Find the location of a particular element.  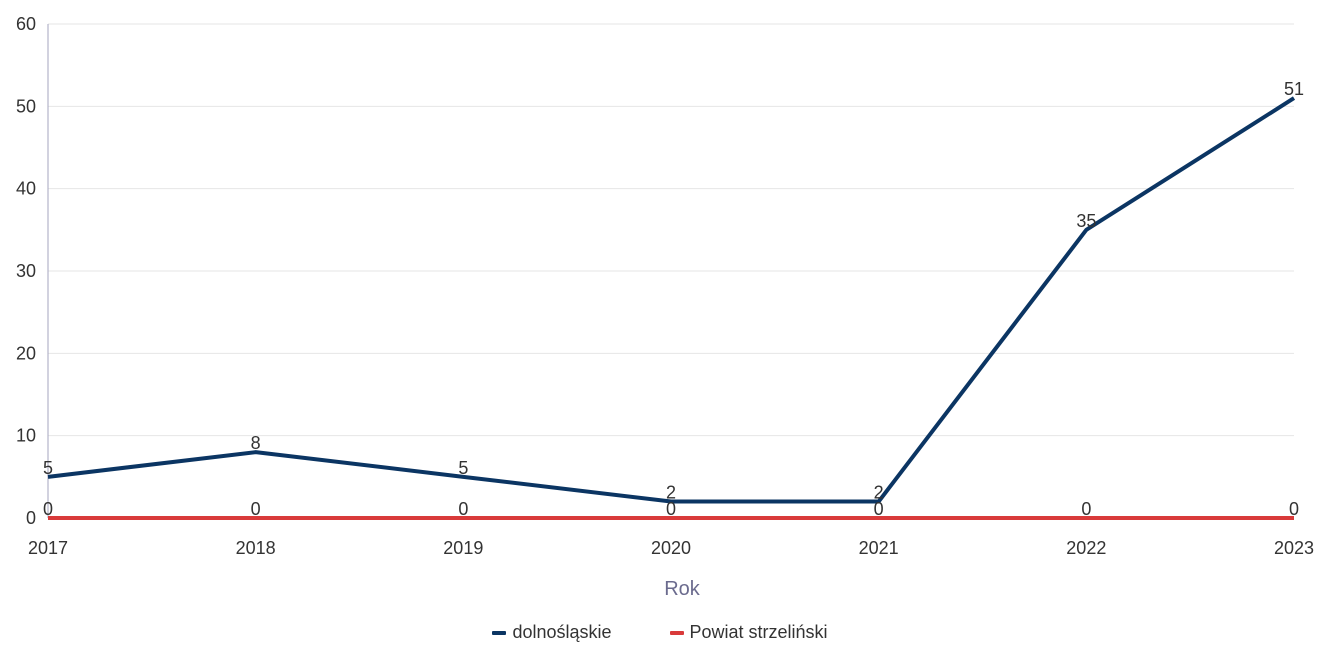

y-tick-label: 0 is located at coordinates (31, 518).